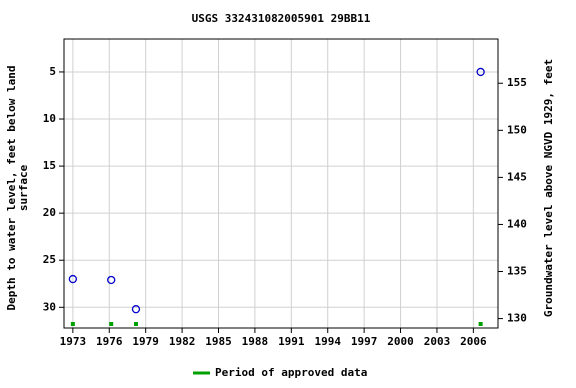 Image resolution: width=576 pixels, height=388 pixels. Describe the element at coordinates (517, 223) in the screenshot. I see `y2-tick-label: 140` at that location.